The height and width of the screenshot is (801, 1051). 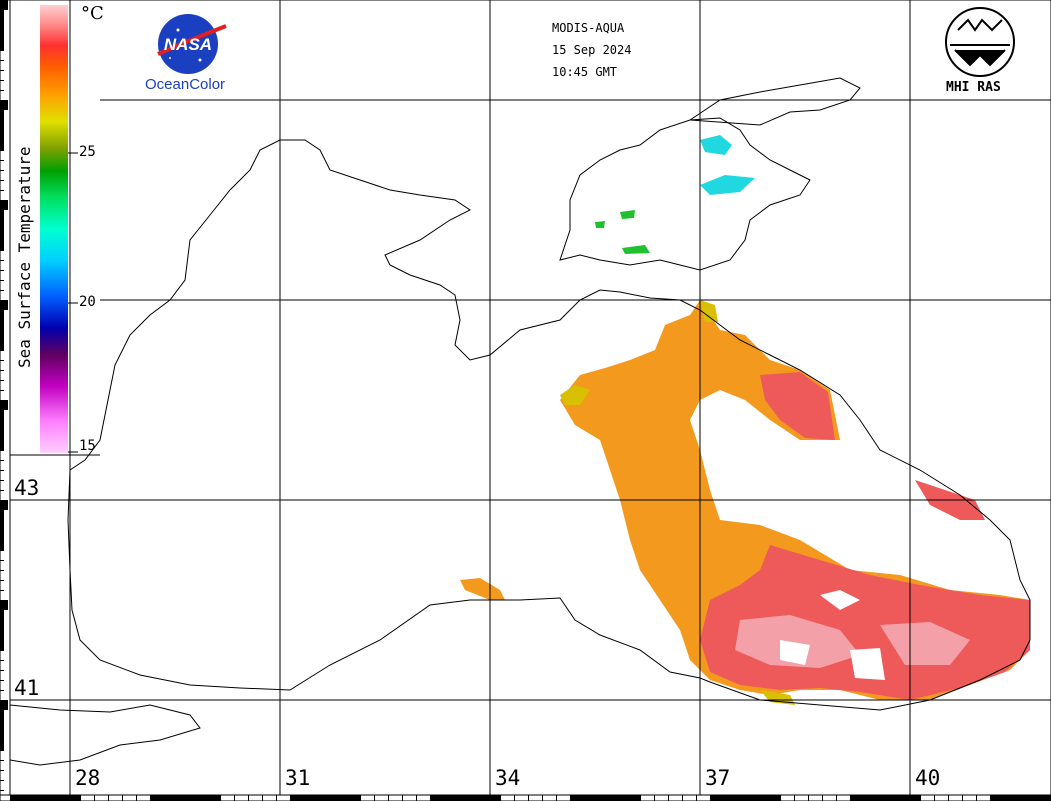 What do you see at coordinates (797, 641) in the screenshot?
I see `sst-patch-light` at bounding box center [797, 641].